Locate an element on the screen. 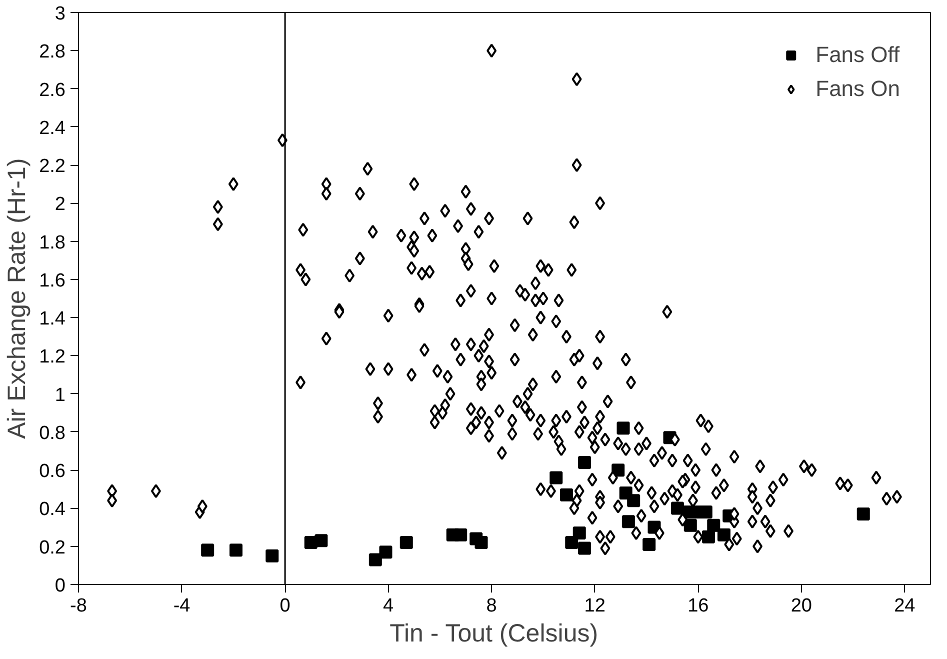 Image resolution: width=947 pixels, height=659 pixels. y-tick-label: 0 is located at coordinates (60, 586).